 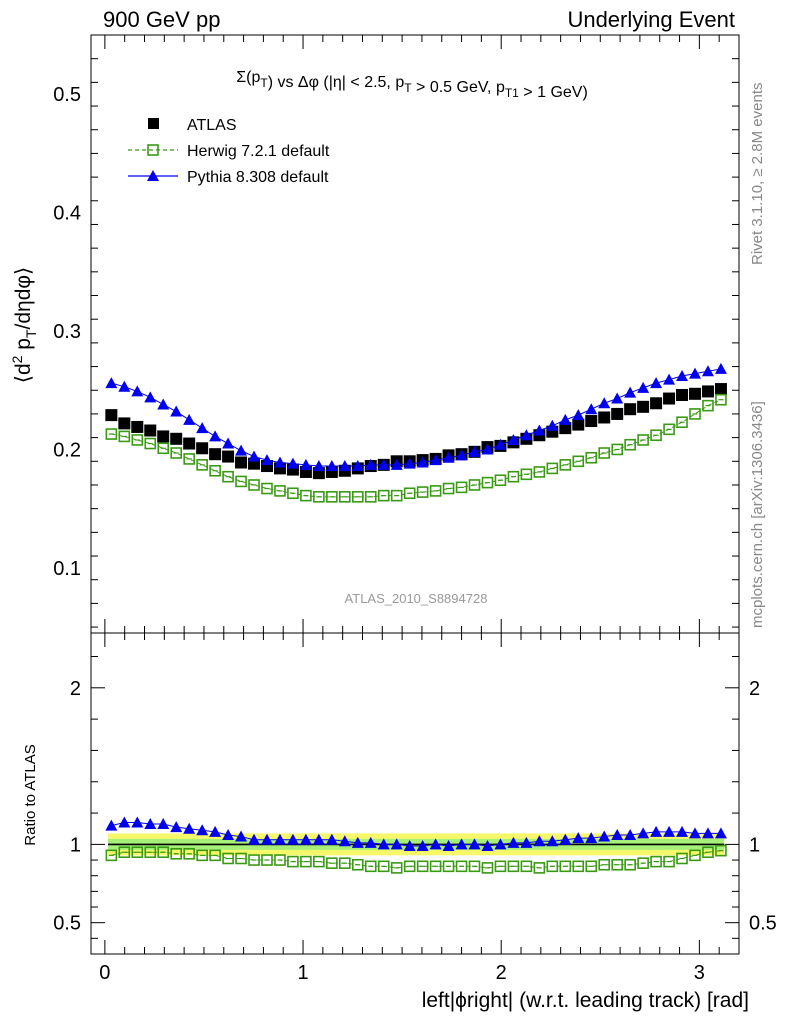 What do you see at coordinates (104, 973) in the screenshot?
I see `x-tick-label: 0` at bounding box center [104, 973].